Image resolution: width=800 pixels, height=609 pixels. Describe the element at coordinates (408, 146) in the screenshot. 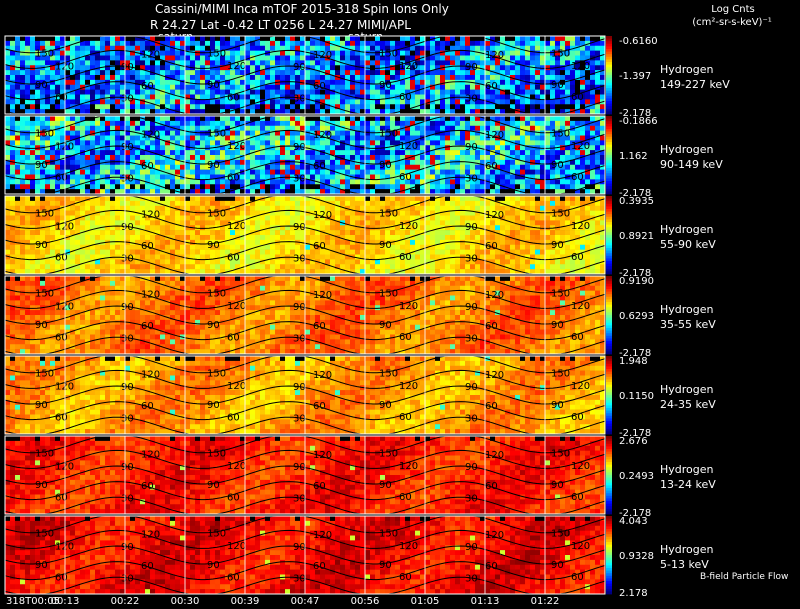

I see `contour-label: 120` at that location.